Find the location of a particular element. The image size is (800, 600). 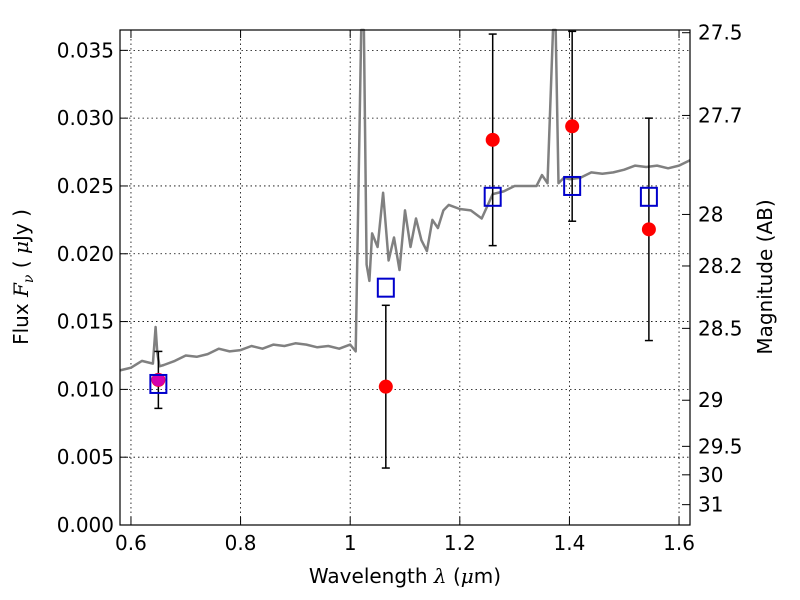

y-tick-label: 0.030 is located at coordinates (85, 118).